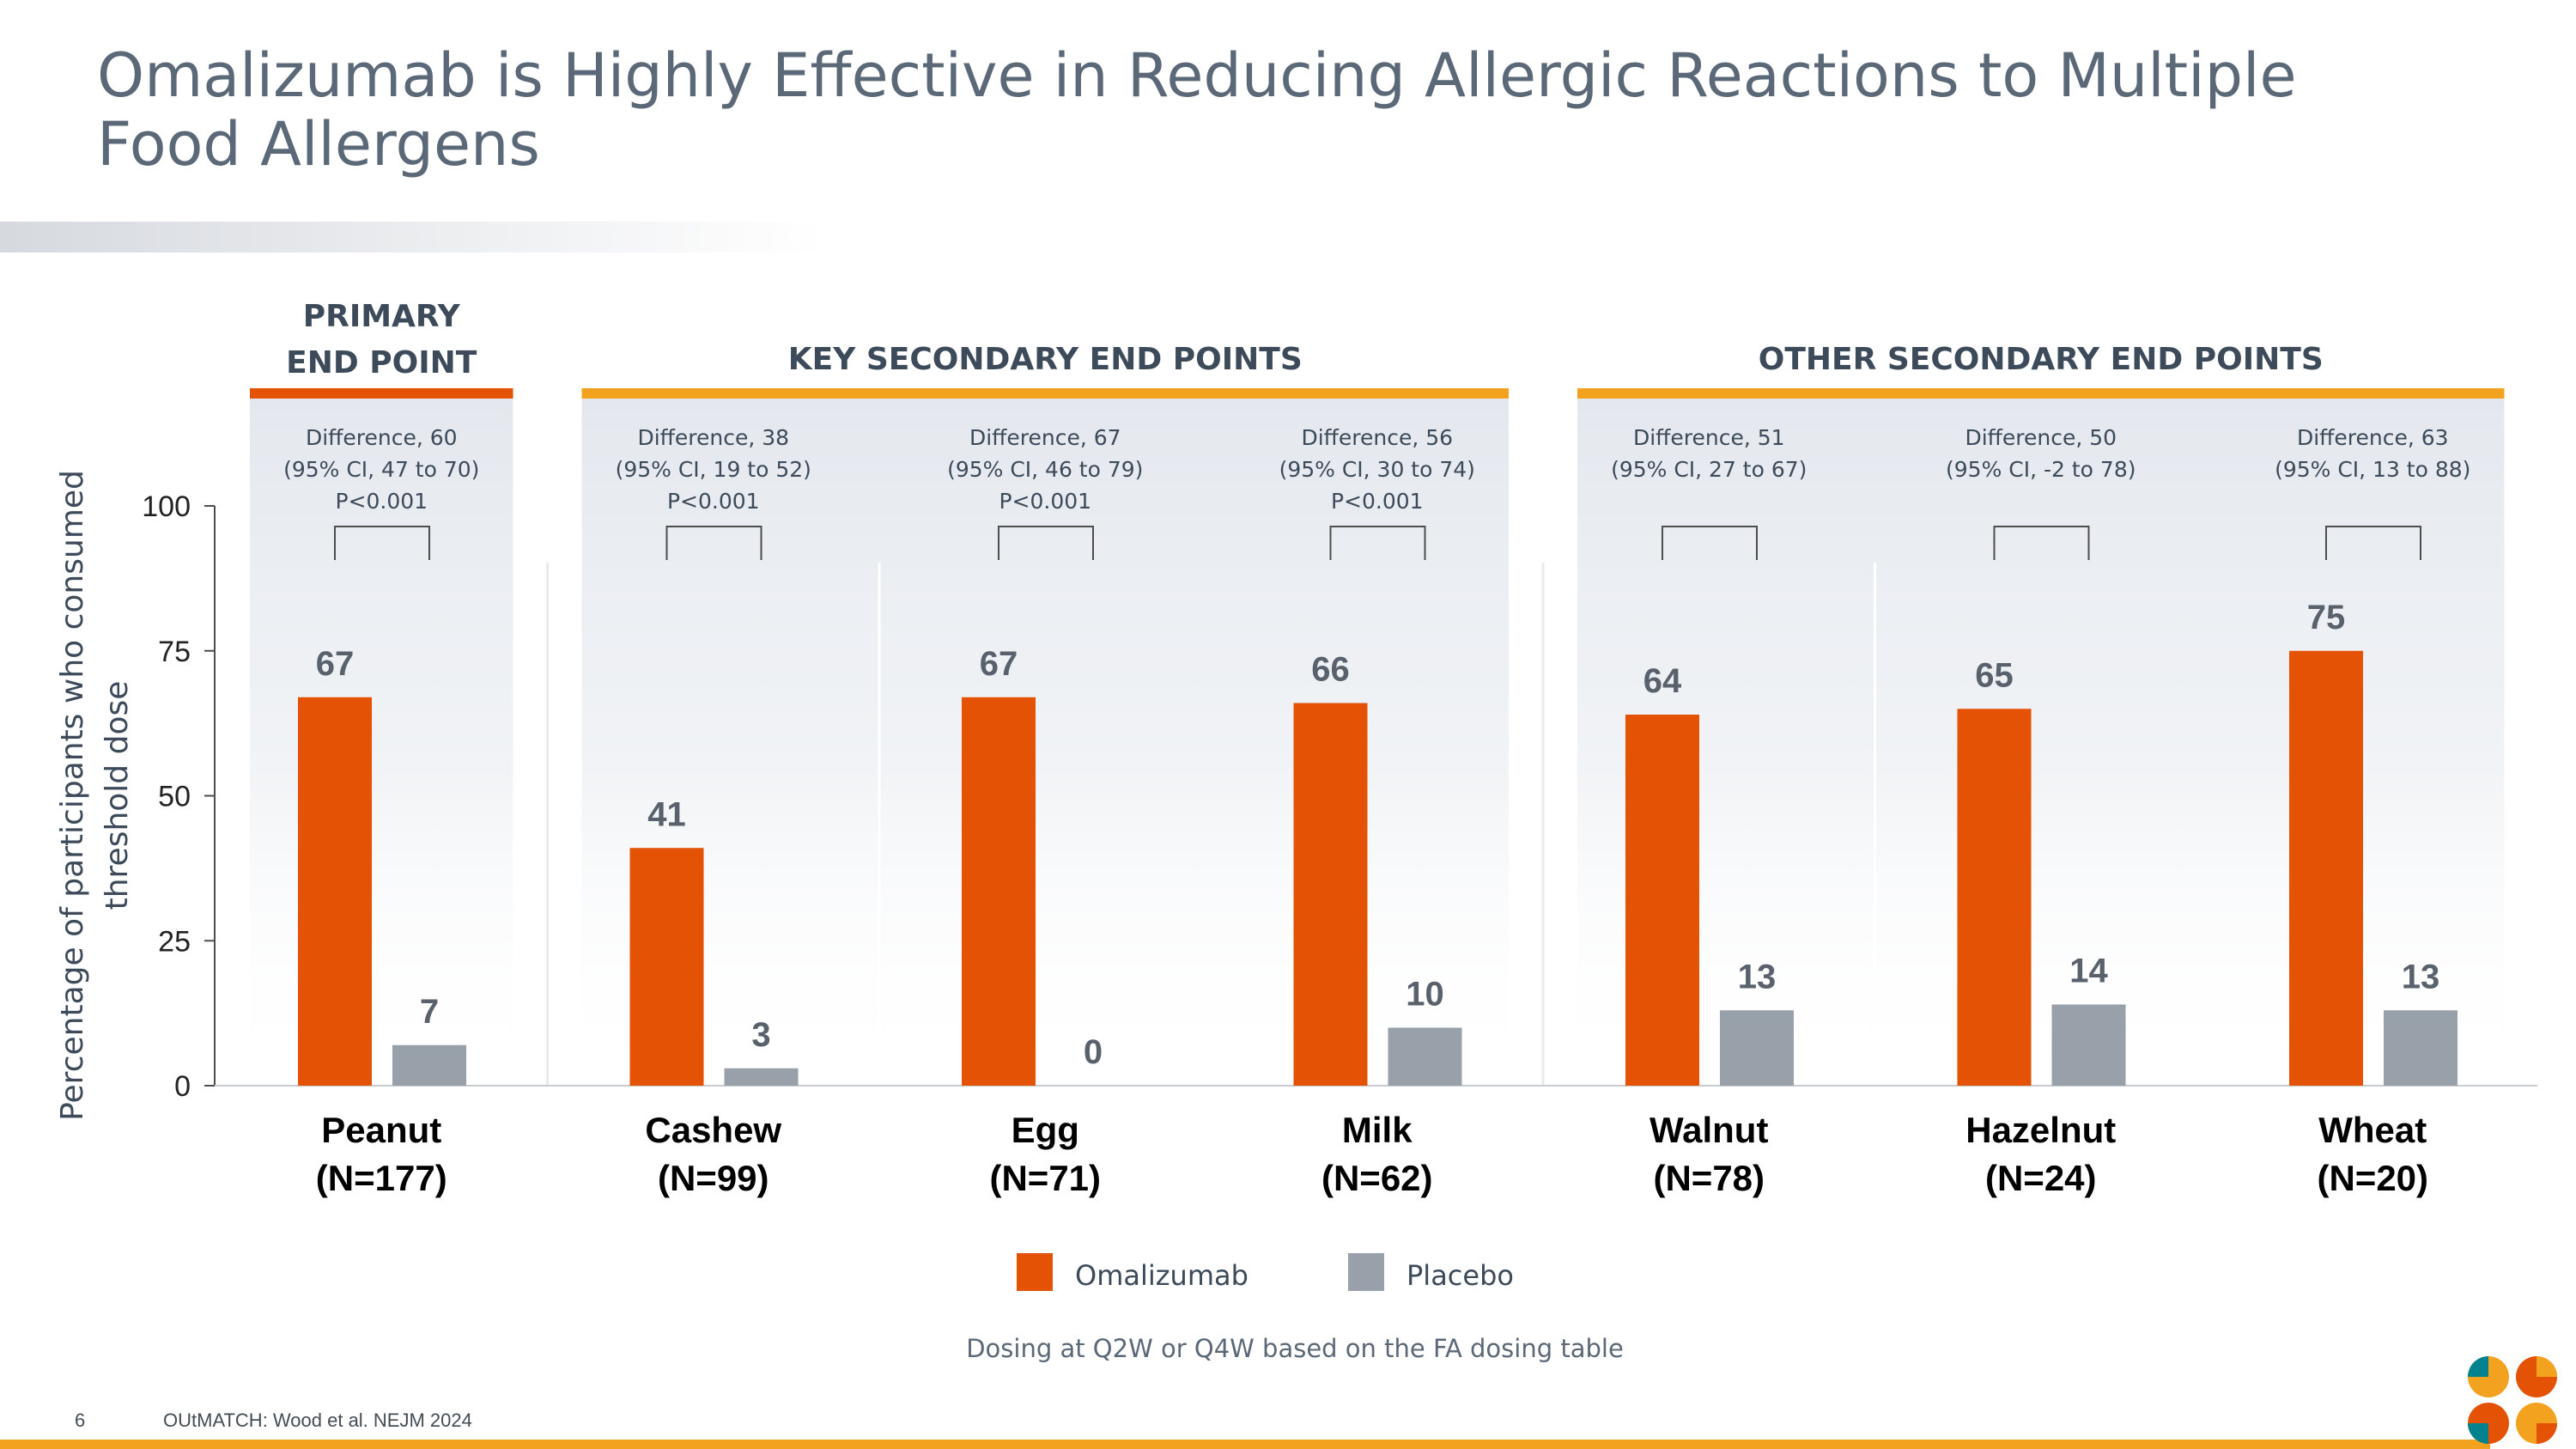 The width and height of the screenshot is (2576, 1449). Describe the element at coordinates (72, 795) in the screenshot. I see `y-axis-label: Percentage of participants who consumed` at that location.